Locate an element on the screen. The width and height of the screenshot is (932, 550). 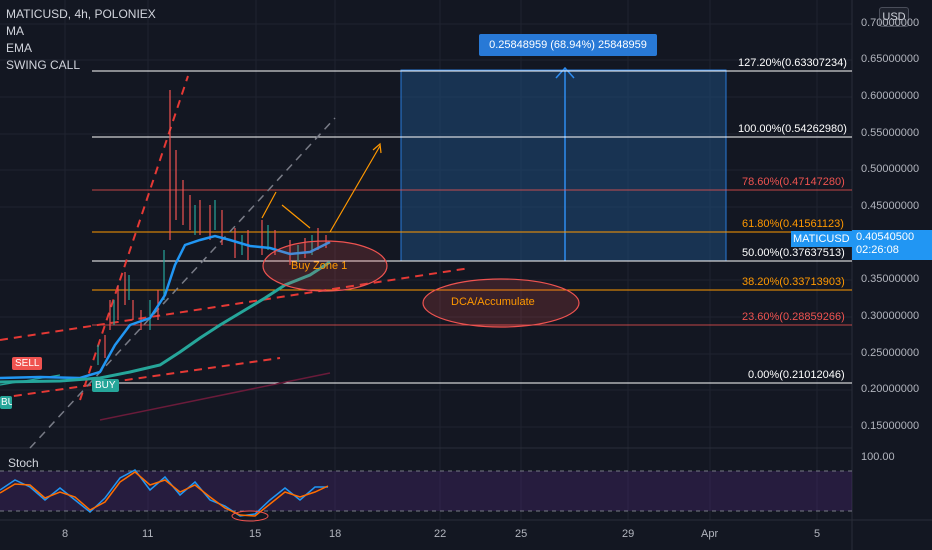
indicator-ma: MA is located at coordinates (15, 31).